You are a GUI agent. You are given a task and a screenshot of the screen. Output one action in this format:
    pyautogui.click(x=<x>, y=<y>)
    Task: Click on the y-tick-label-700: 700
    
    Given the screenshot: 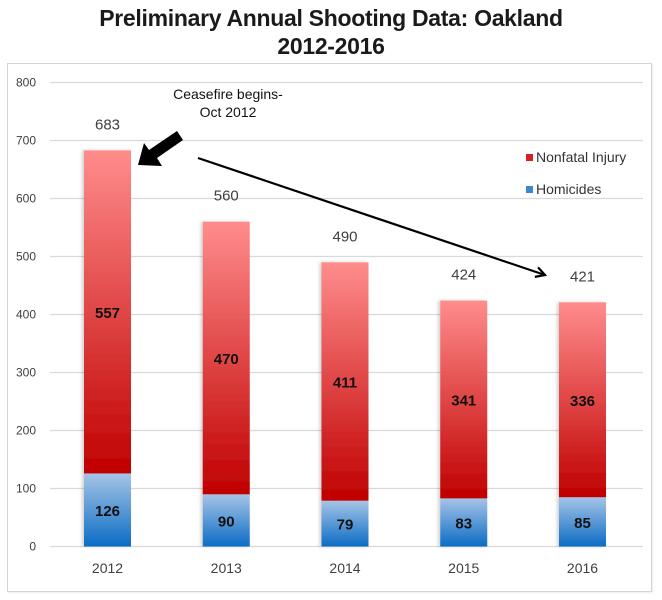 What is the action you would take?
    pyautogui.click(x=26, y=141)
    